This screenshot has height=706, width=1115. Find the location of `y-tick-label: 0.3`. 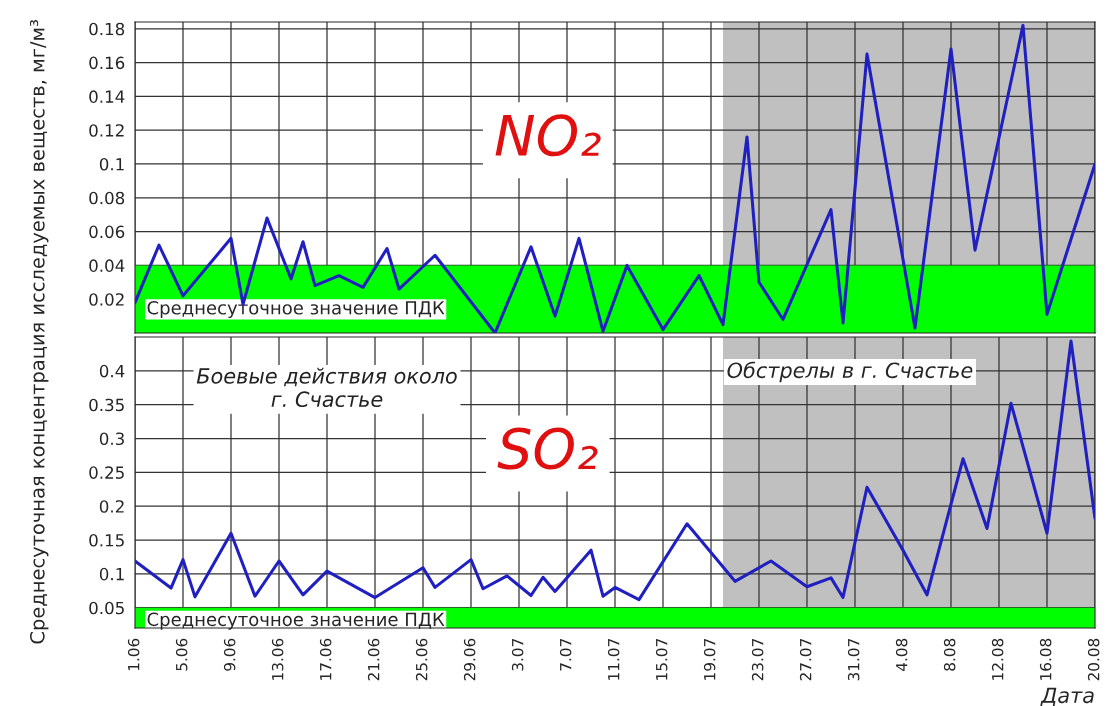

y-tick-label: 0.3 is located at coordinates (111, 439).